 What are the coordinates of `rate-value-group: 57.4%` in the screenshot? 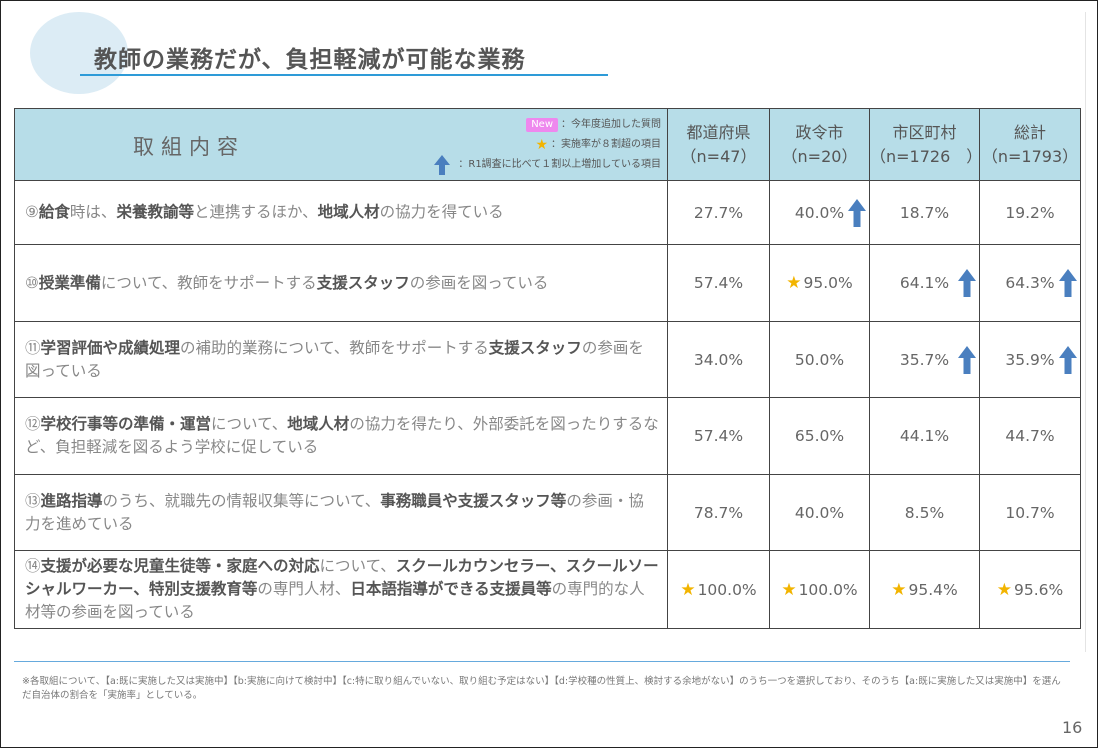 It's located at (718, 436).